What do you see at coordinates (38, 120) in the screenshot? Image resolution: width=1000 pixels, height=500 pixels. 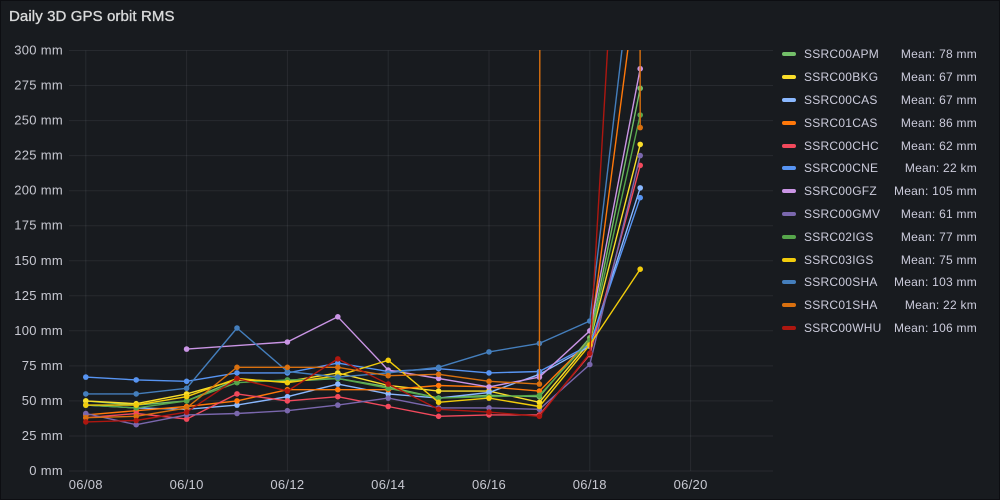 I see `svg-text: 250 mm` at bounding box center [38, 120].